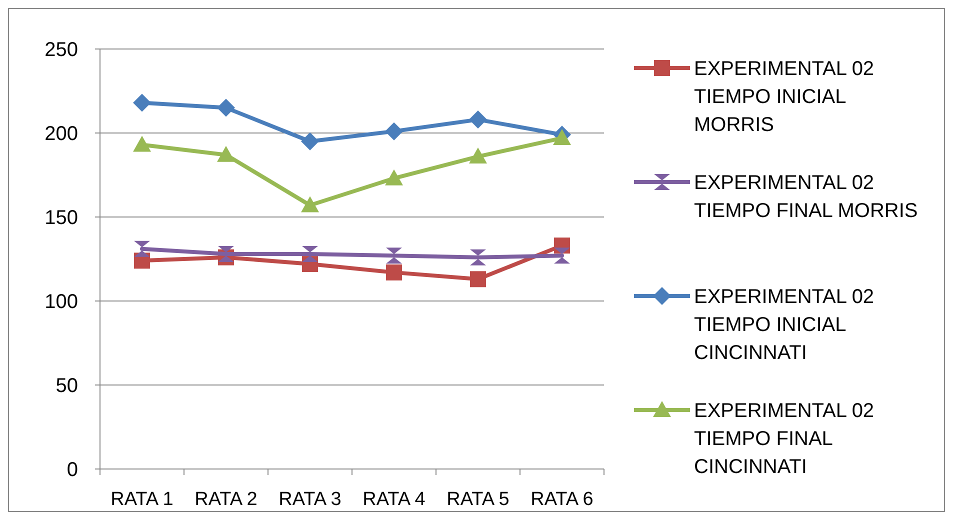 The image size is (953, 520). Describe the element at coordinates (67, 386) in the screenshot. I see `y-tick-label: 50` at that location.